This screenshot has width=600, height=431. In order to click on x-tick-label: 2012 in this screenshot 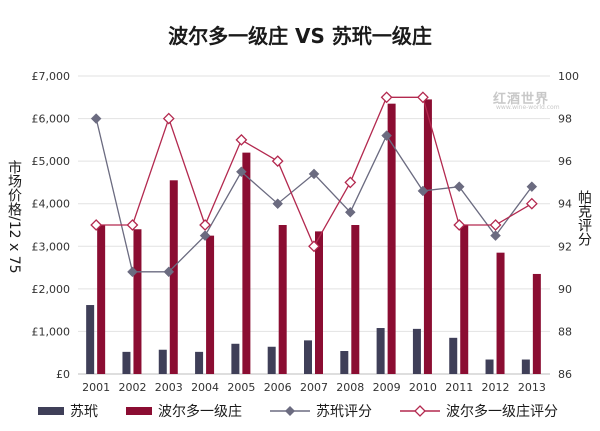, I will do `click(496, 387)`.